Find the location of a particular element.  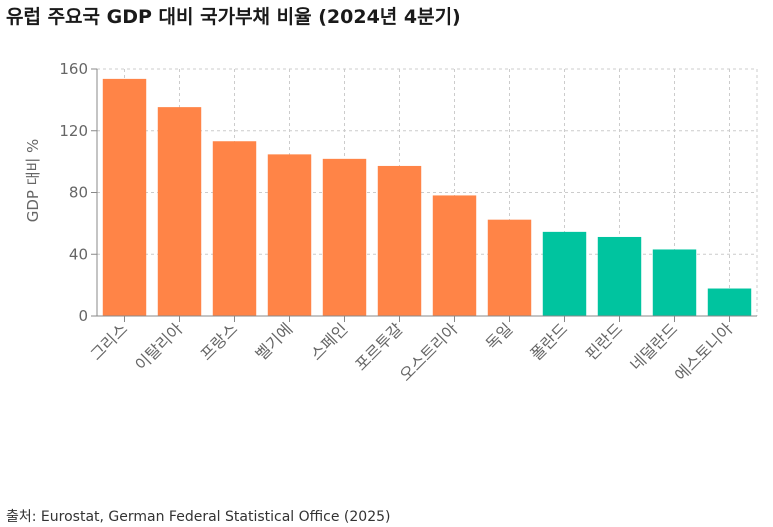

x-tick-label: 그리스 is located at coordinates (109, 341).